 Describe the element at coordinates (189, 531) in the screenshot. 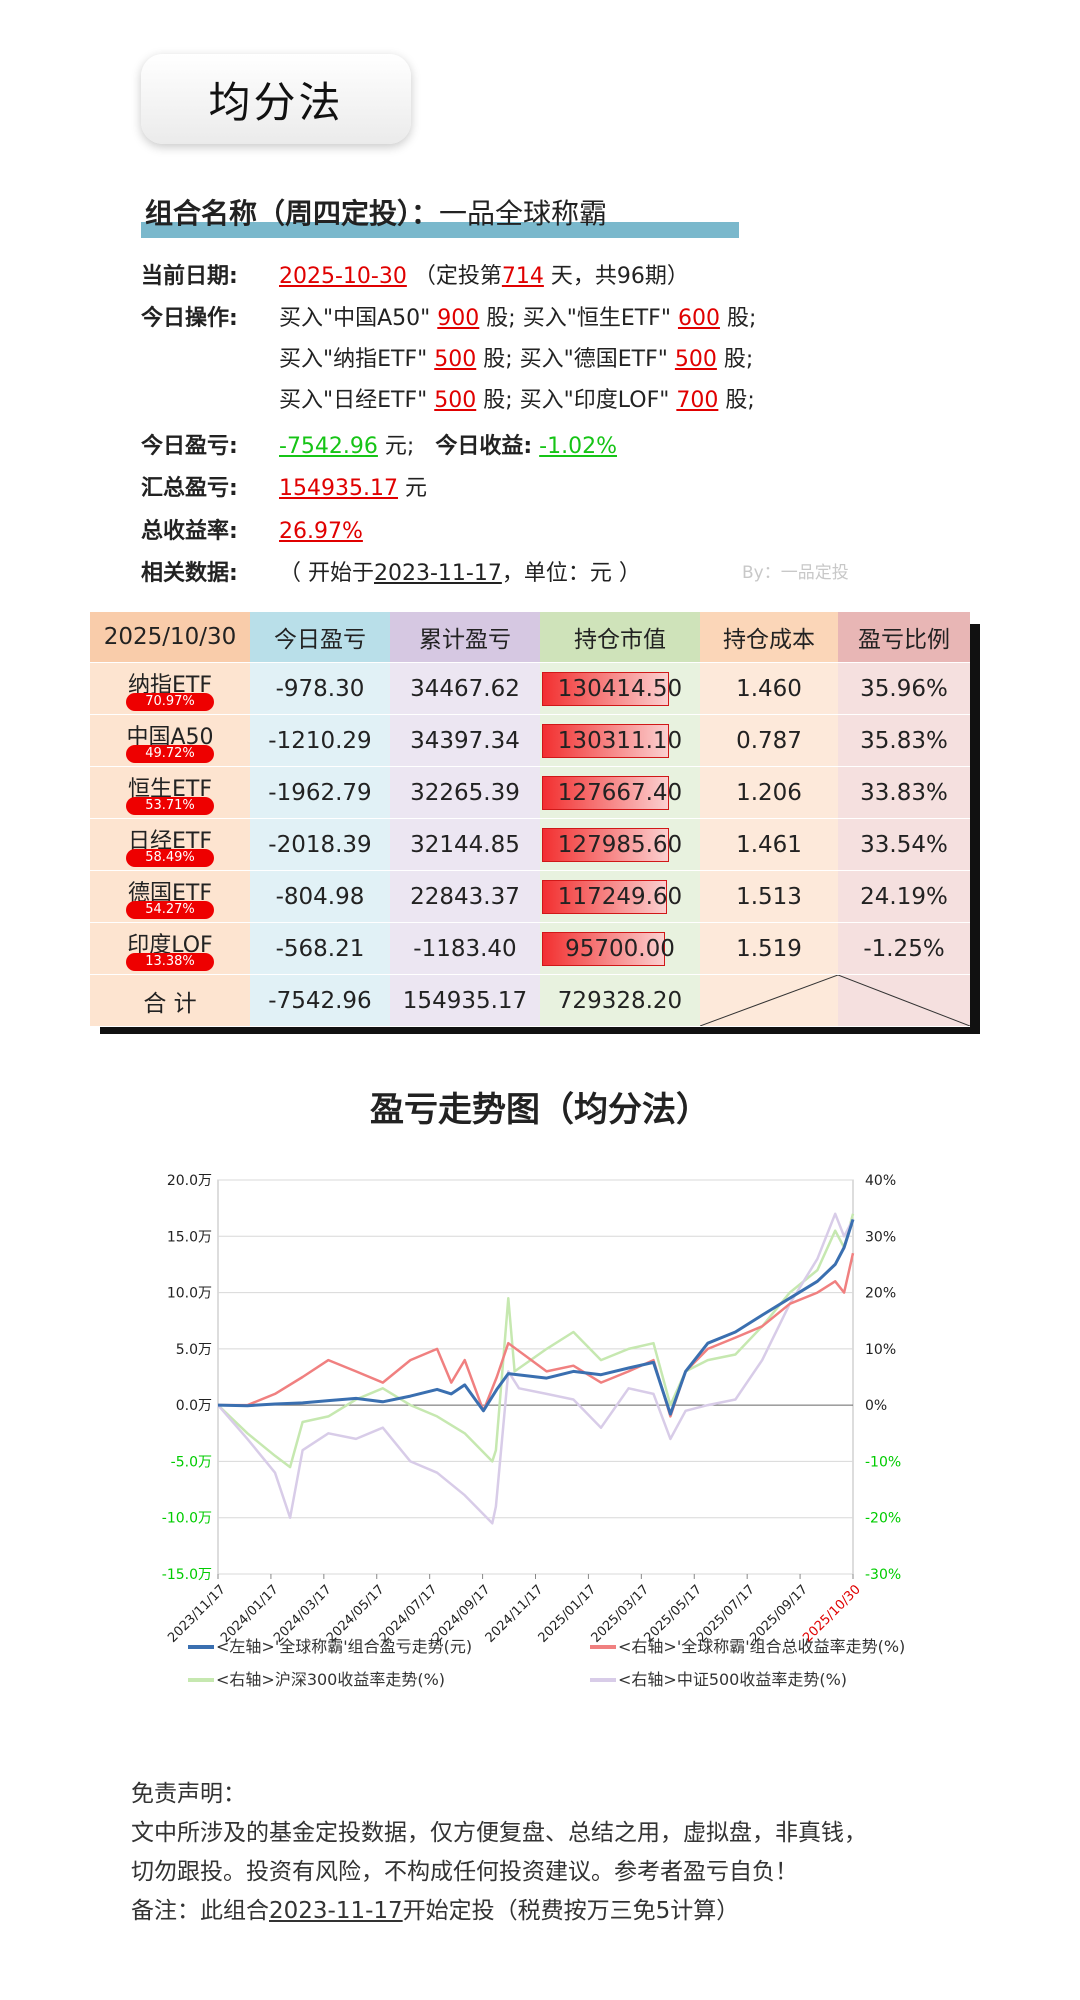

I see `total-ret-label: 总收益率:` at that location.